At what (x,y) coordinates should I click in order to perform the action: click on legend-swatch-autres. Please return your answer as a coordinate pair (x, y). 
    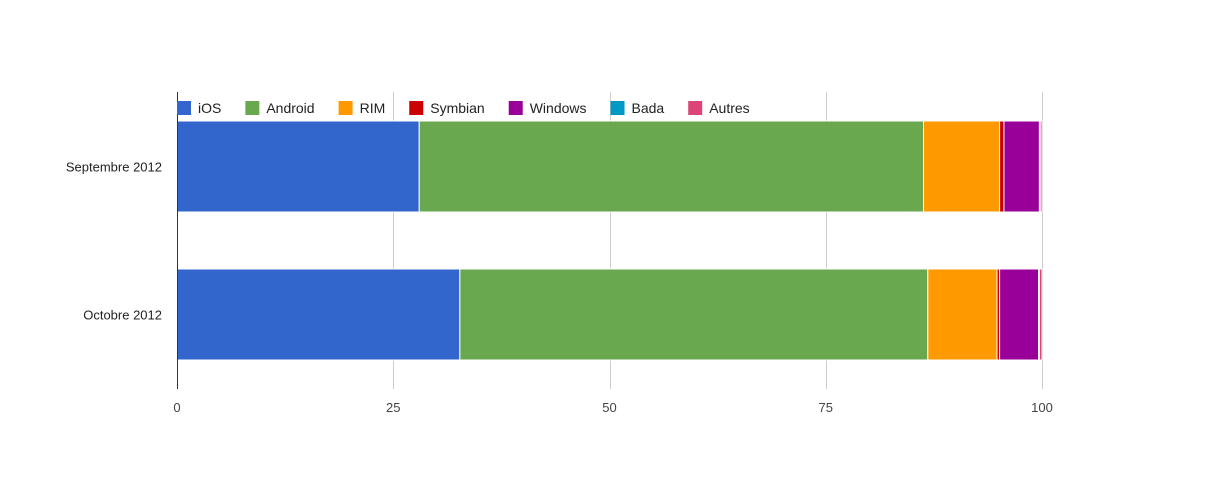
    Looking at the image, I should click on (695, 108).